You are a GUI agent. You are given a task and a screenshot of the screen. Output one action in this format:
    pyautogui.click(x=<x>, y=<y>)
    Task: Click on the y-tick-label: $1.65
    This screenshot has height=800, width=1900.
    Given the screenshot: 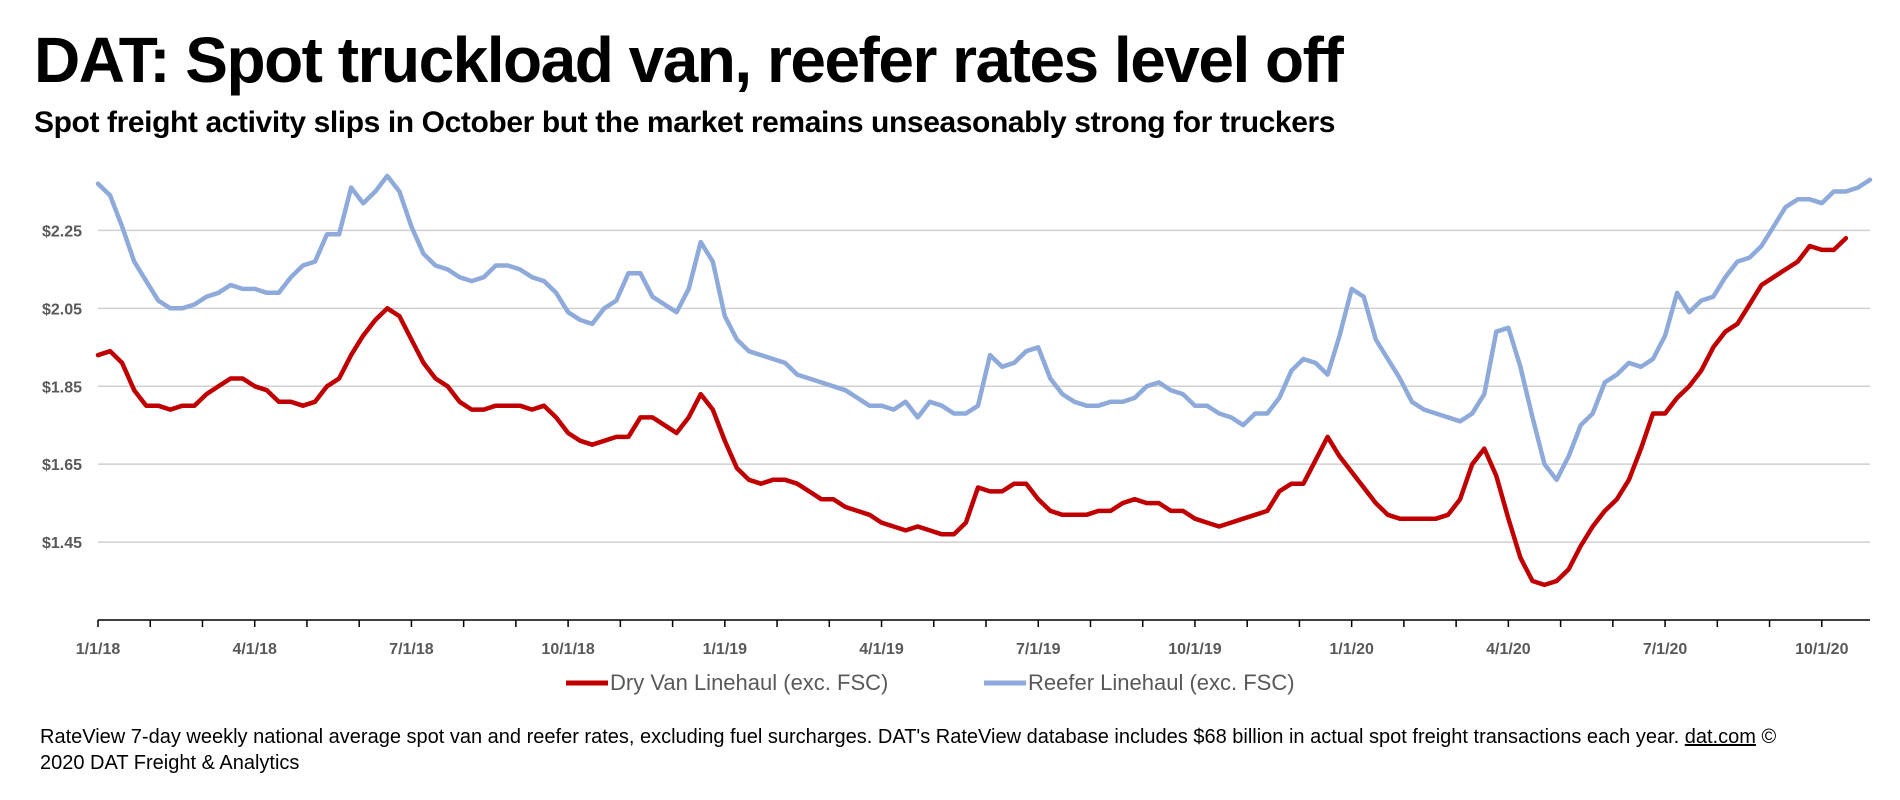 What is the action you would take?
    pyautogui.click(x=62, y=465)
    